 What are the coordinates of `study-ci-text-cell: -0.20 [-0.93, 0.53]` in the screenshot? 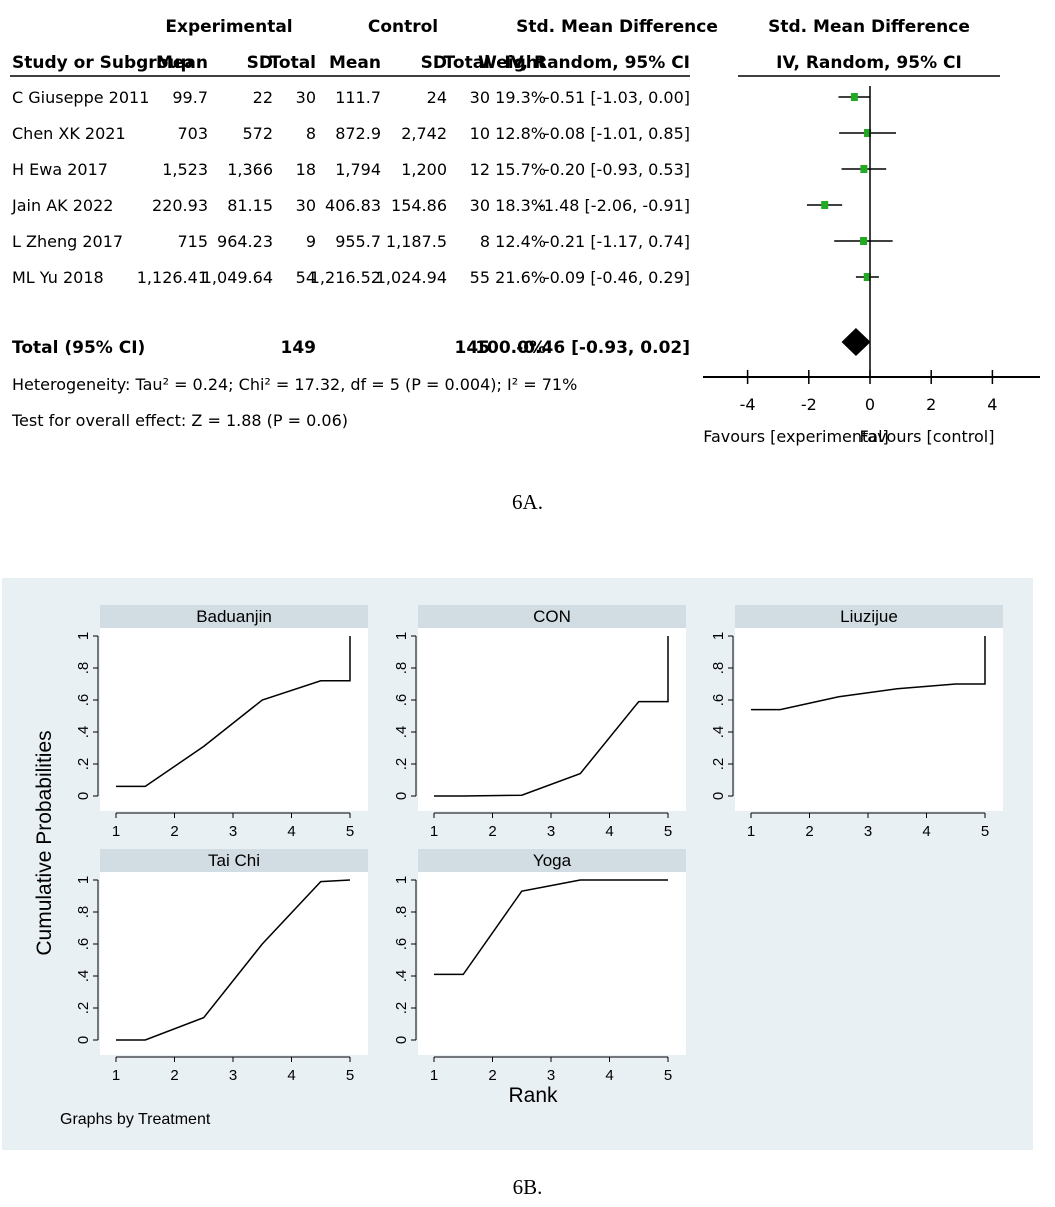 It's located at (617, 169).